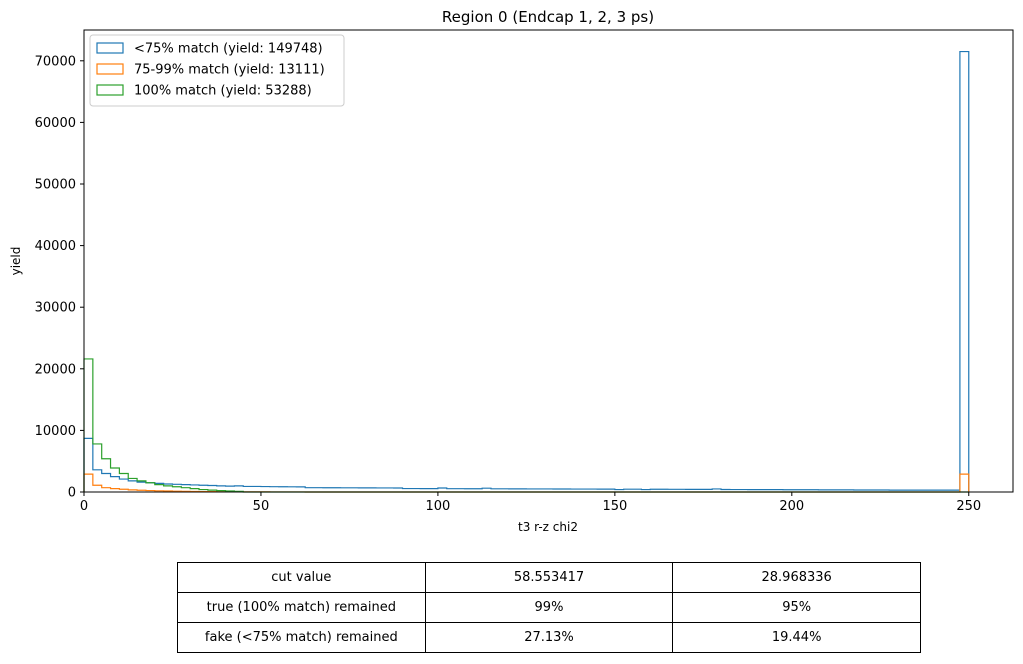 Image resolution: width=1023 pixels, height=664 pixels. Describe the element at coordinates (55, 246) in the screenshot. I see `y-tick-label: 40000` at that location.